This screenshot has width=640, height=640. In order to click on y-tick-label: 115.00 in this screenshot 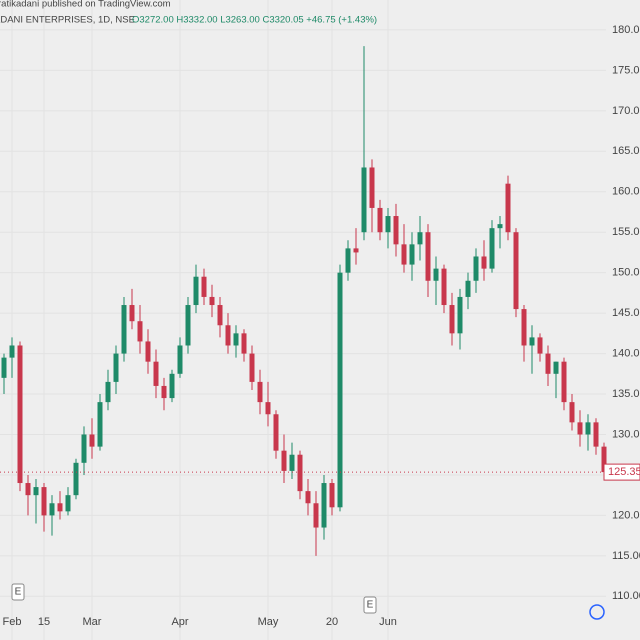, I will do `click(626, 556)`.